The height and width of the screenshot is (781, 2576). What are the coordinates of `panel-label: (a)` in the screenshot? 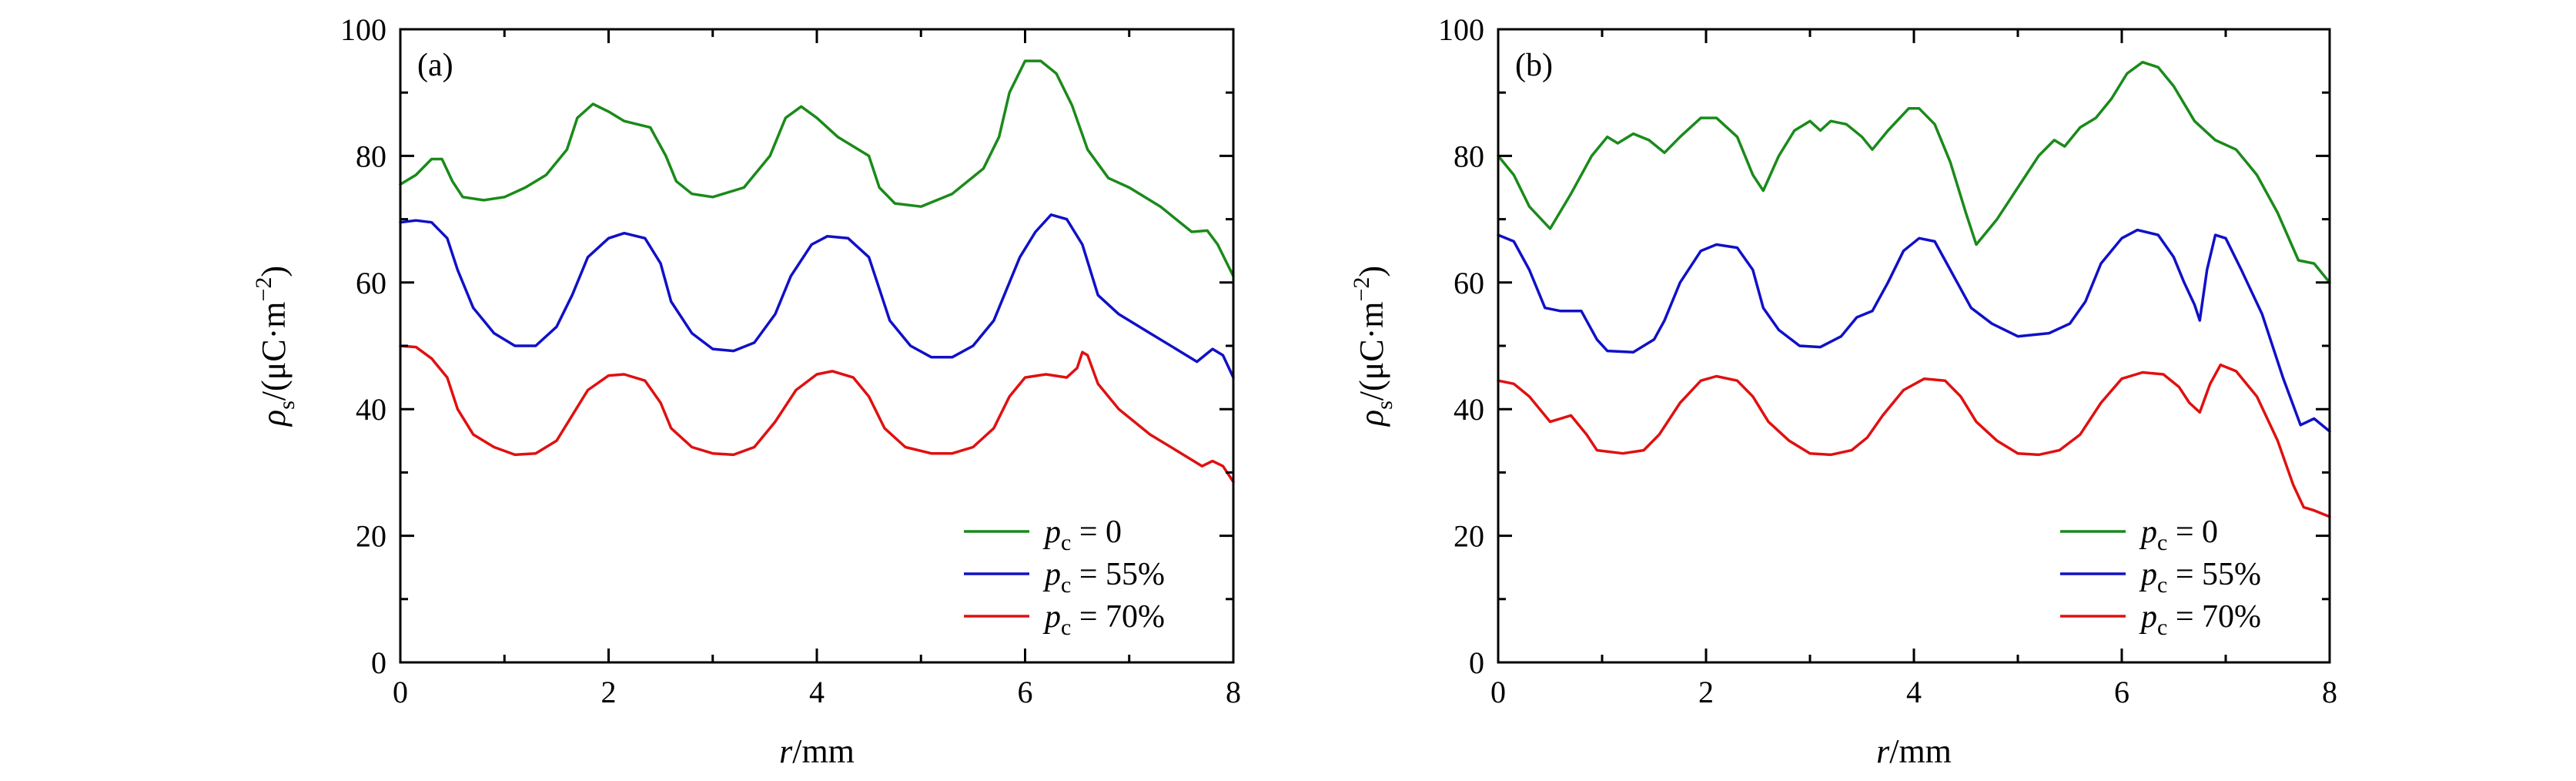 It's located at (435, 66).